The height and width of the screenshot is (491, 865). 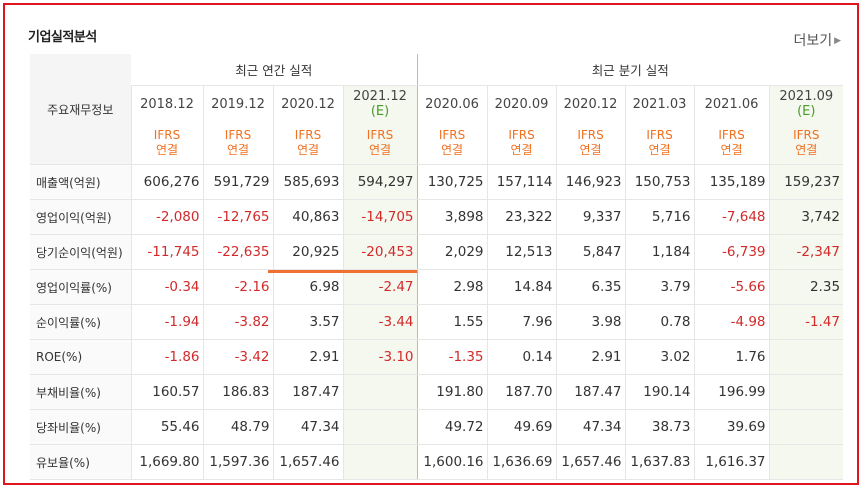 I want to click on table-cell: -2,347, so click(x=806, y=252).